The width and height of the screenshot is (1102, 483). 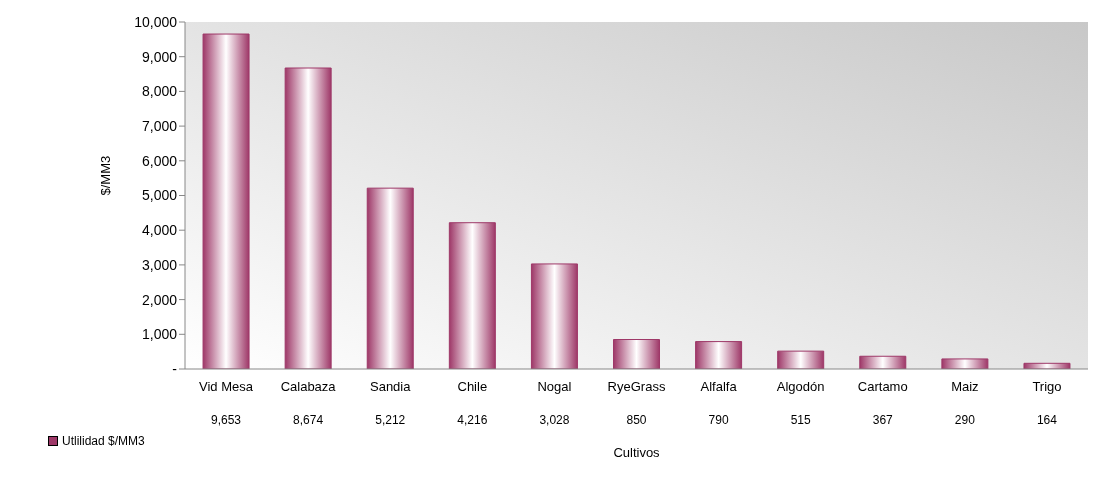 What do you see at coordinates (636, 386) in the screenshot?
I see `x-tick-label: RyeGrass` at bounding box center [636, 386].